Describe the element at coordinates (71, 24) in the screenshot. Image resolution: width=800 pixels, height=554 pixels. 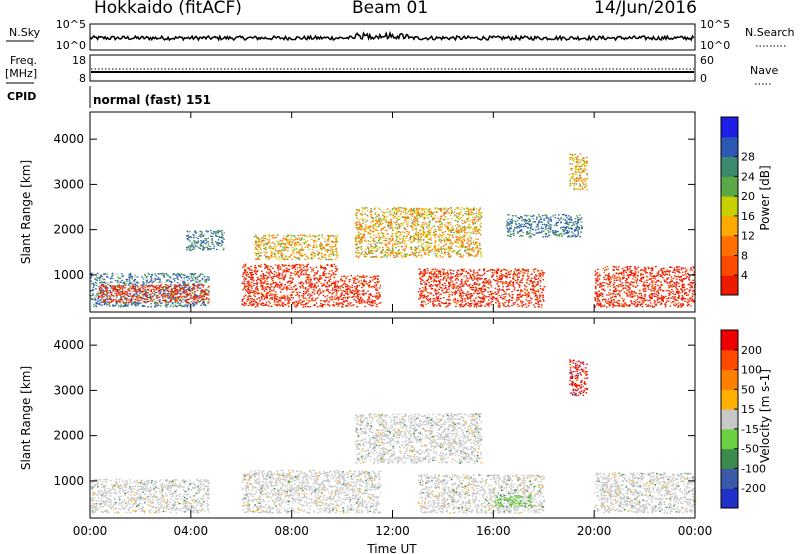
I see `nsky-tick-top: 10^5` at that location.